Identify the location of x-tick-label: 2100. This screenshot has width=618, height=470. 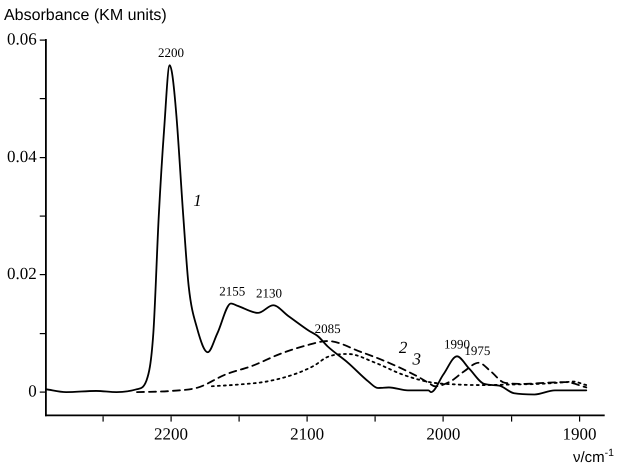
(307, 434).